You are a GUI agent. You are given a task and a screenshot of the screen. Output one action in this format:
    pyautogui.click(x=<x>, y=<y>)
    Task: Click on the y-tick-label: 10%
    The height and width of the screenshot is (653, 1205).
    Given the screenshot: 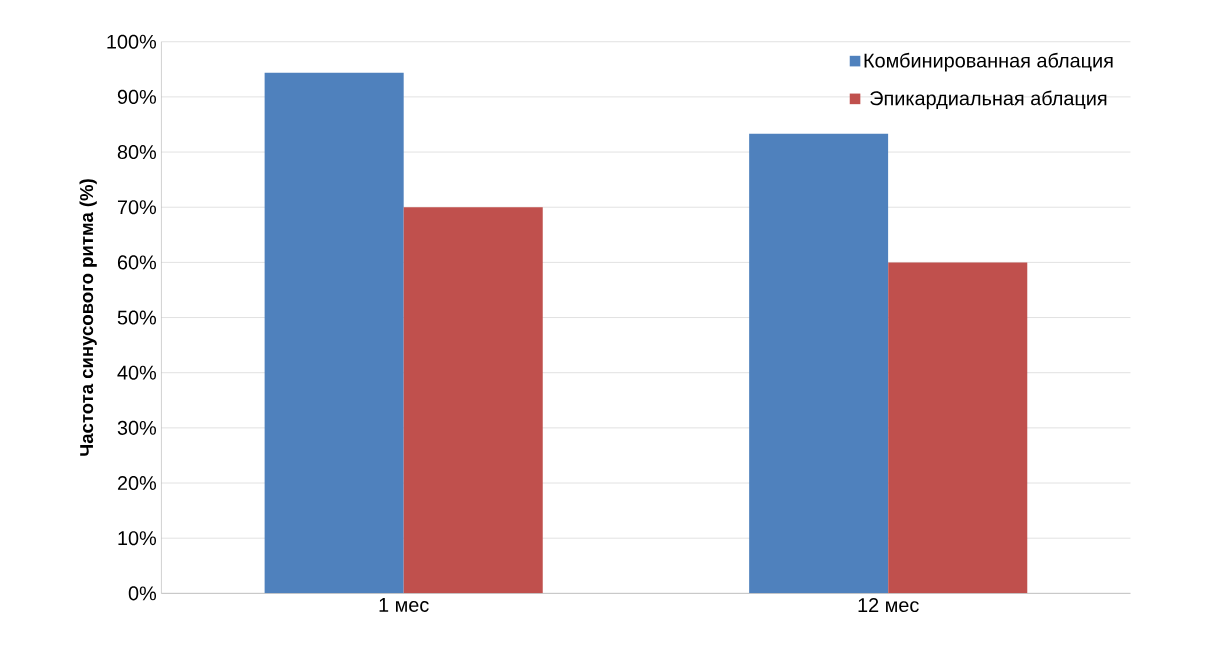 What is the action you would take?
    pyautogui.click(x=137, y=538)
    